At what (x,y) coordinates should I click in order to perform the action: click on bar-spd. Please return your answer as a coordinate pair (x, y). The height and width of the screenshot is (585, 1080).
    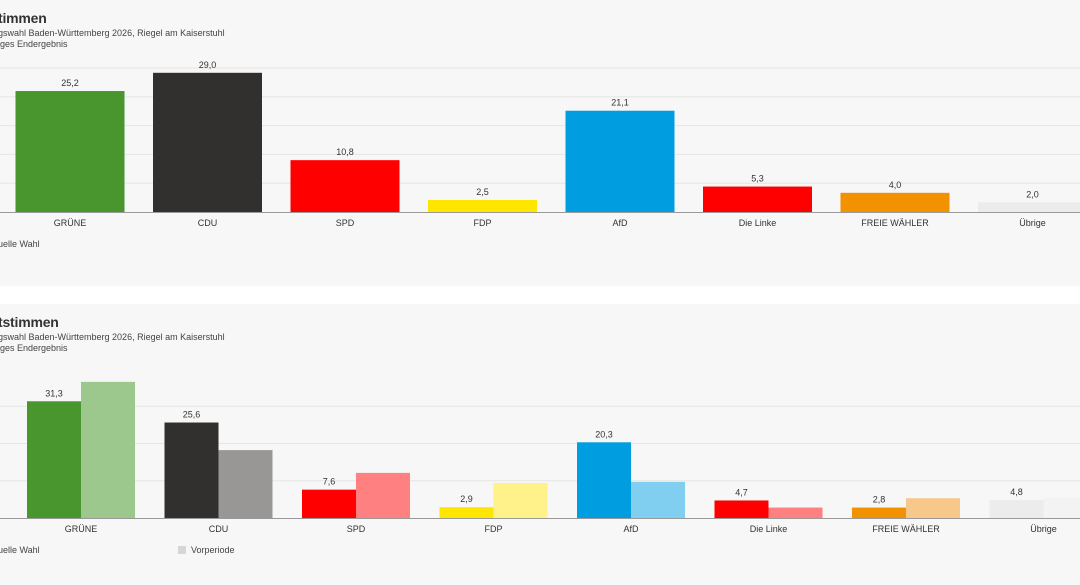
    Looking at the image, I should click on (345, 186).